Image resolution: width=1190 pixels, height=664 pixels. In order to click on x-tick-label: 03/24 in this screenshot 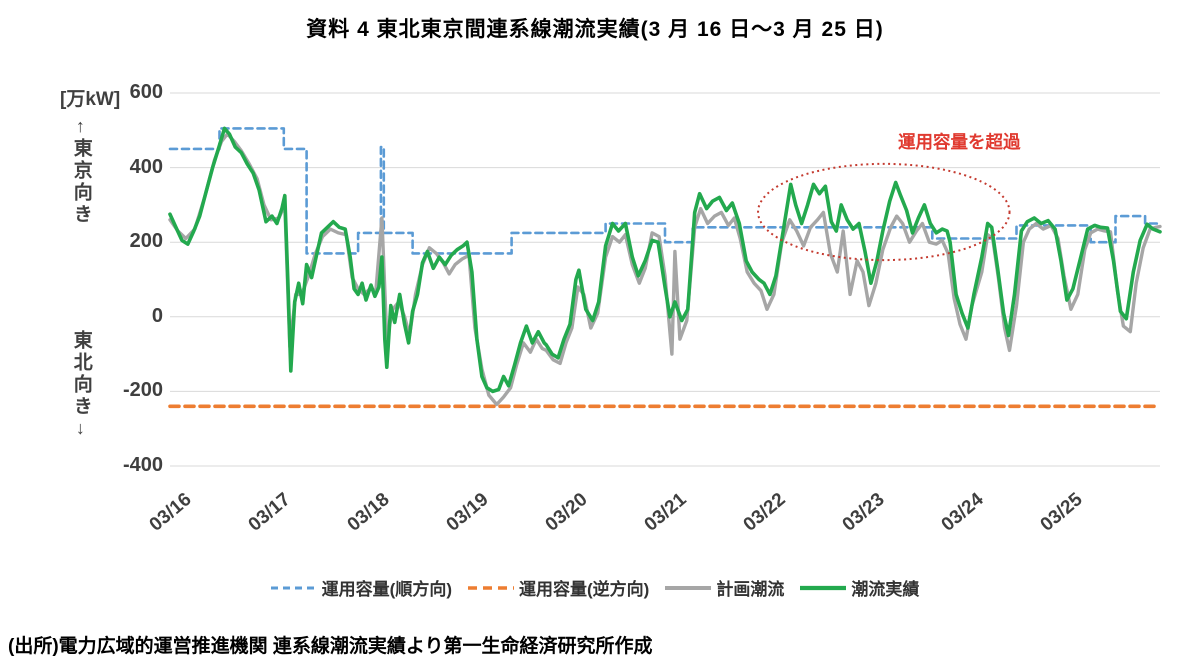, I will do `click(962, 512)`.